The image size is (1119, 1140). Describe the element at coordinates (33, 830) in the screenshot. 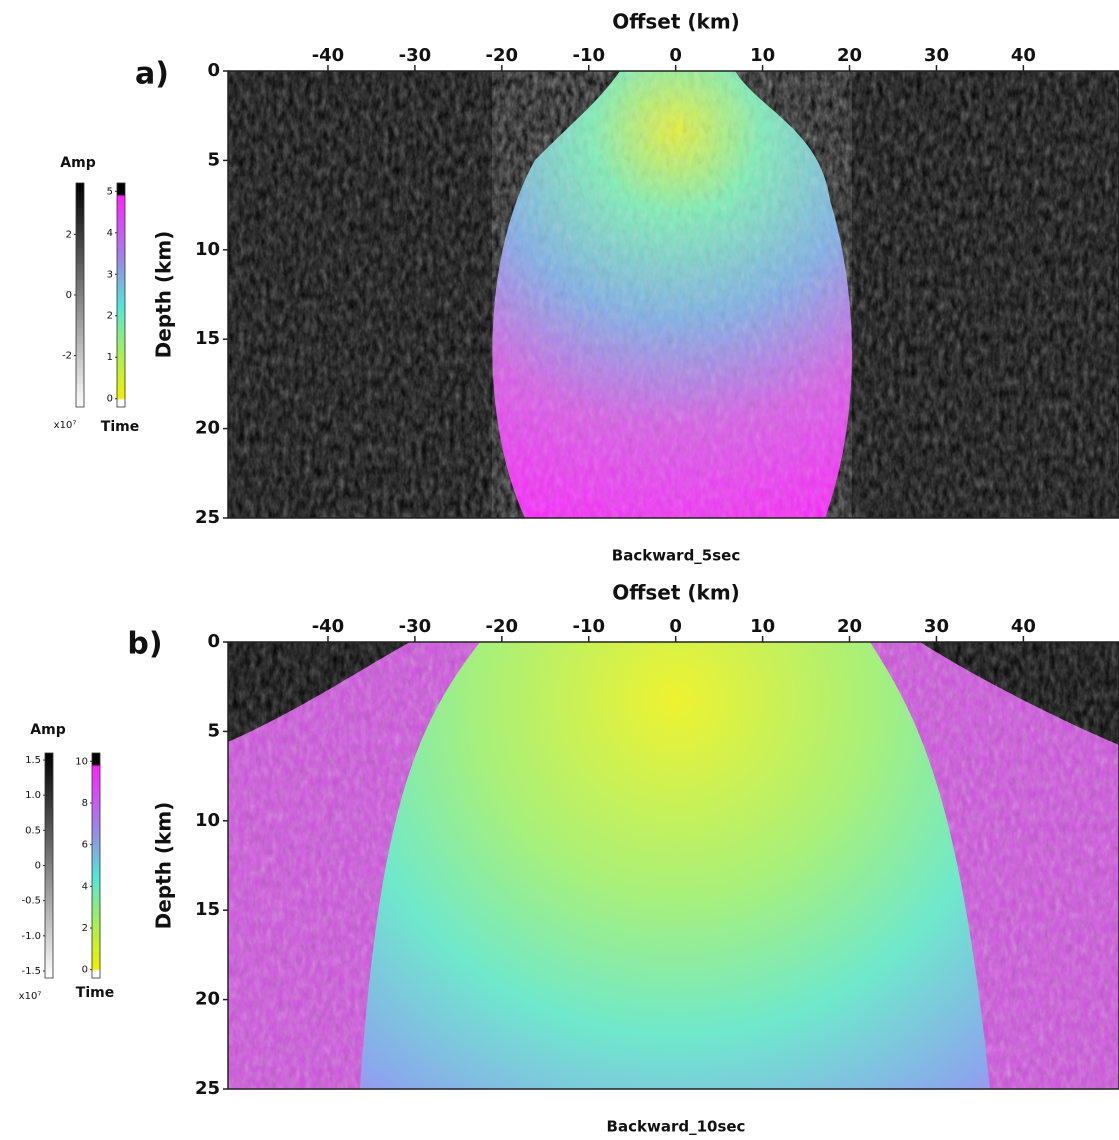

I see `colorbar-tick-label: 0.5` at that location.